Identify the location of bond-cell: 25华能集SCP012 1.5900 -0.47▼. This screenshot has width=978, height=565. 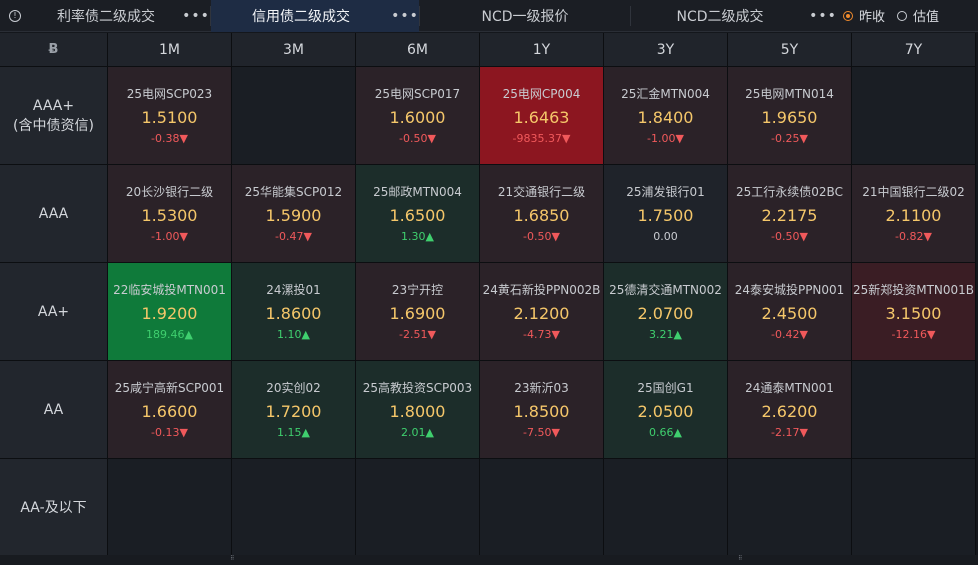
(294, 214).